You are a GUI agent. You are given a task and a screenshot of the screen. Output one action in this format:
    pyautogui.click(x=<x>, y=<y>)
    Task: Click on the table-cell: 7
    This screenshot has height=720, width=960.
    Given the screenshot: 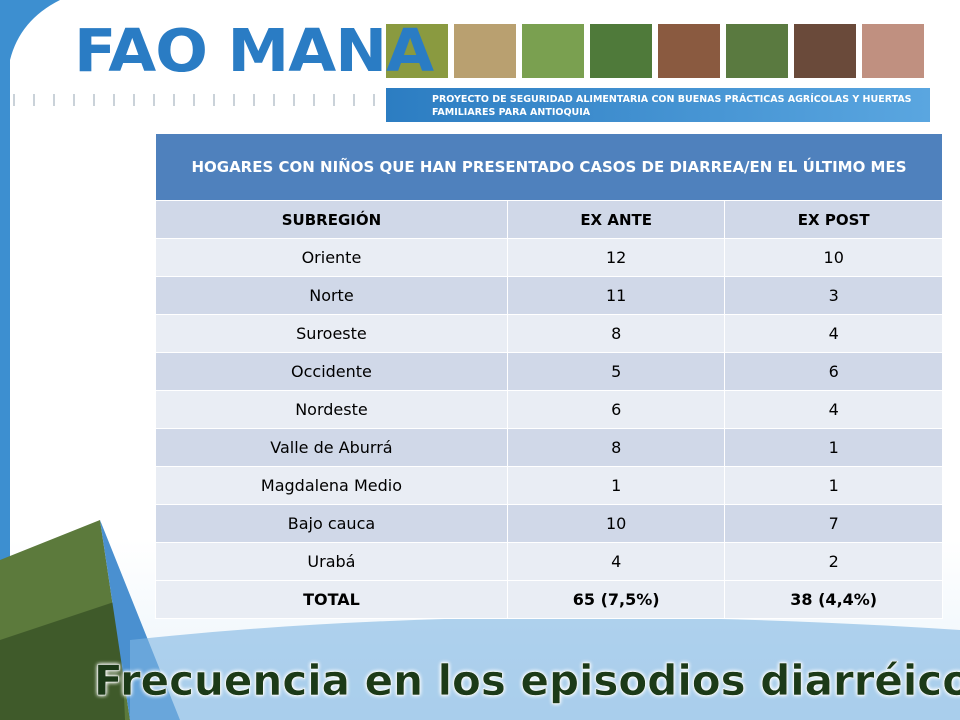 What is the action you would take?
    pyautogui.click(x=833, y=523)
    